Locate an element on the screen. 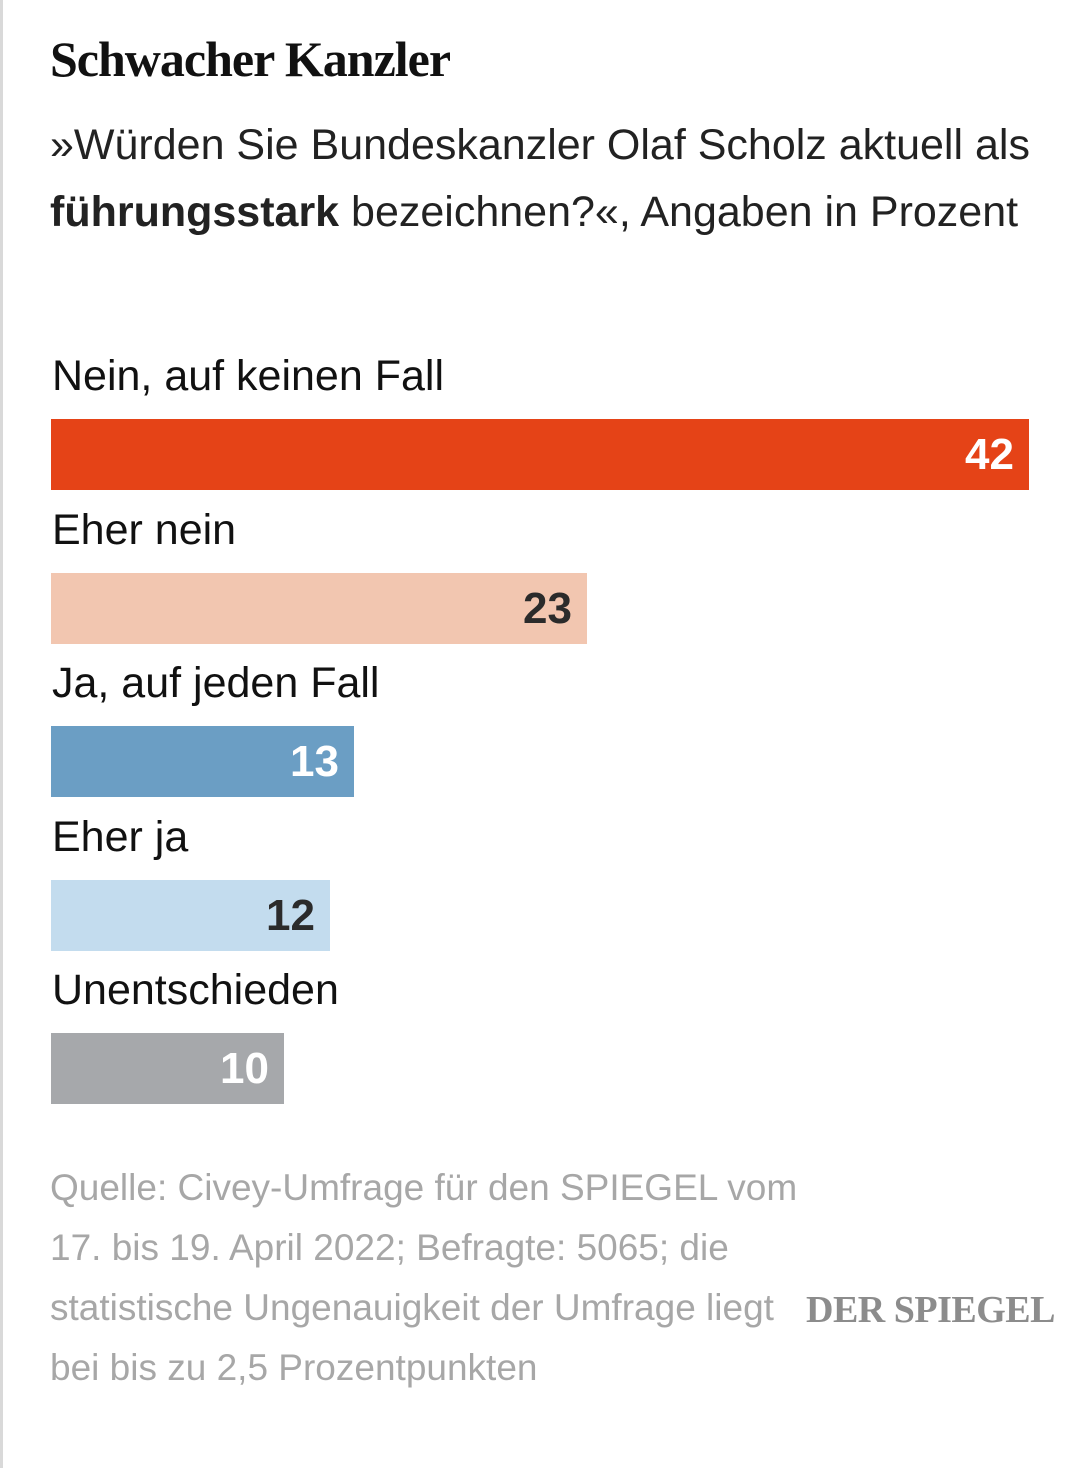 This screenshot has height=1468, width=1080. category-label: Unentschieden is located at coordinates (195, 990).